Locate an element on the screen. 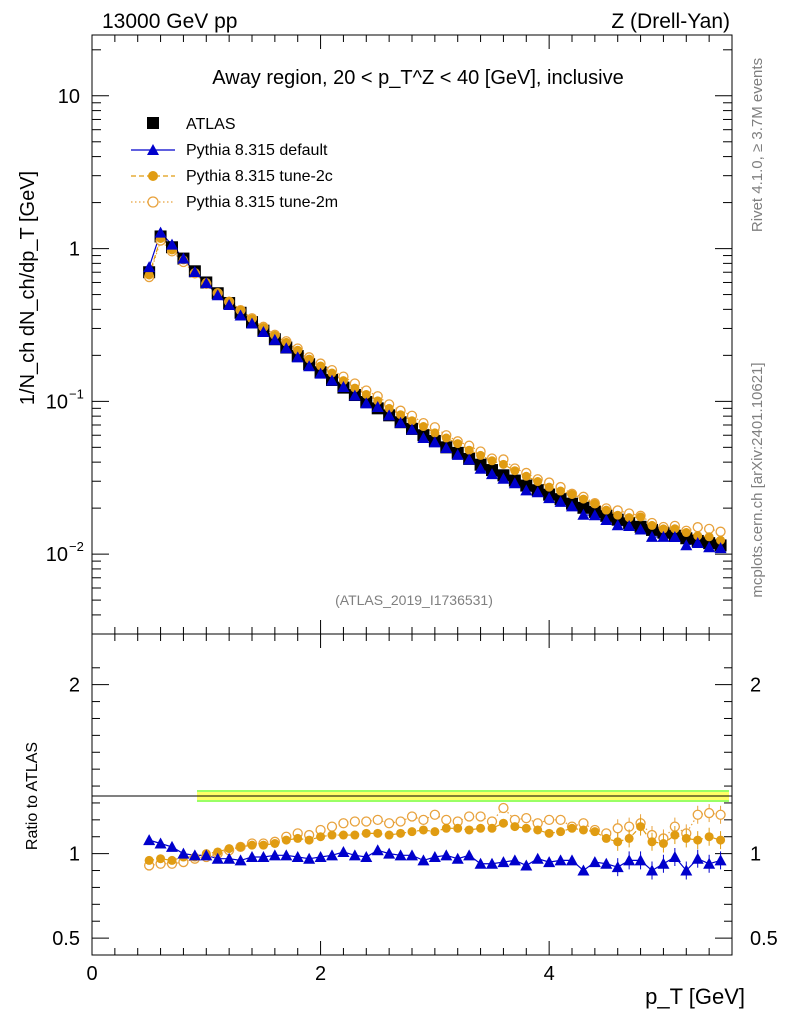 This screenshot has height=1024, width=786. tune2m-point is located at coordinates (720, 531).